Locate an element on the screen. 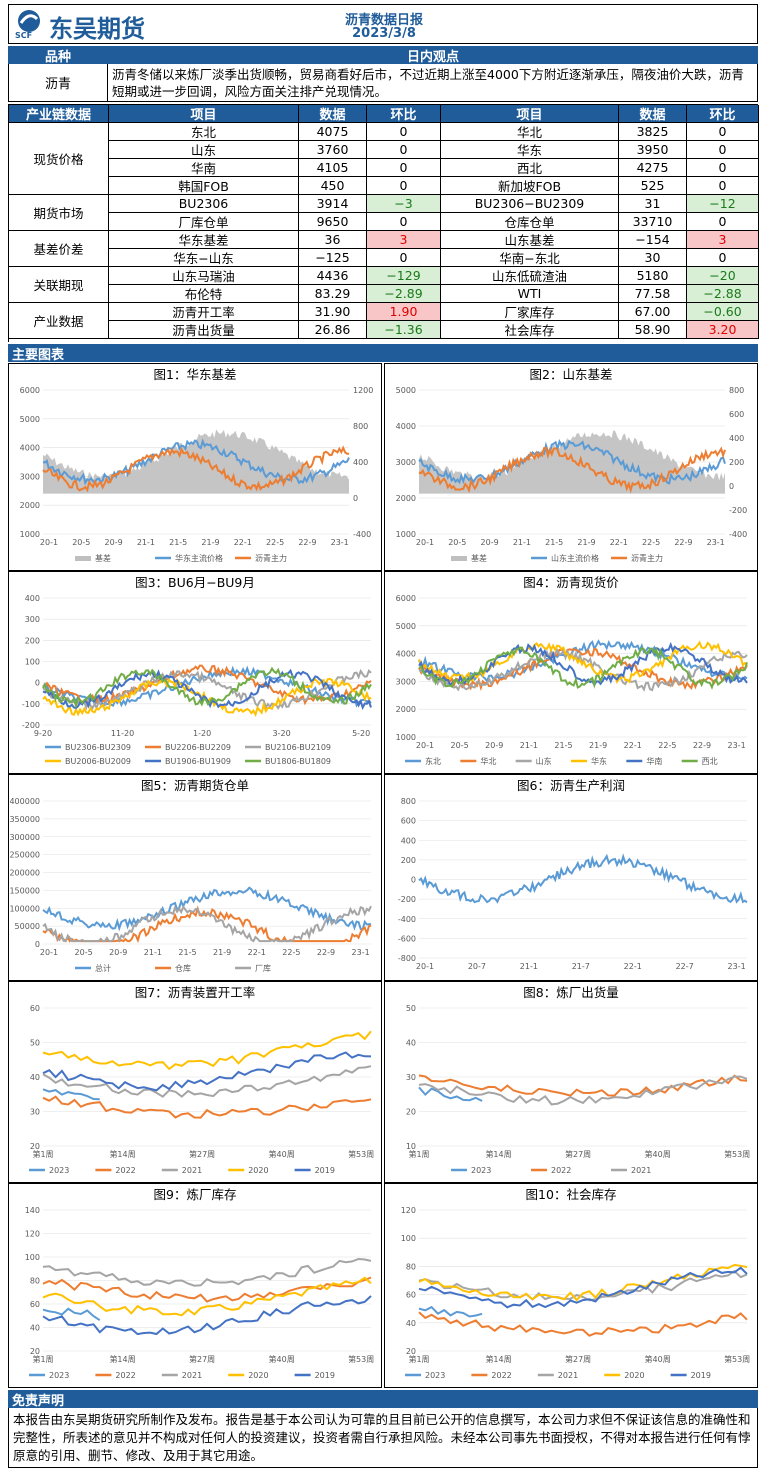  x-tick-label: 1-20 is located at coordinates (202, 733).